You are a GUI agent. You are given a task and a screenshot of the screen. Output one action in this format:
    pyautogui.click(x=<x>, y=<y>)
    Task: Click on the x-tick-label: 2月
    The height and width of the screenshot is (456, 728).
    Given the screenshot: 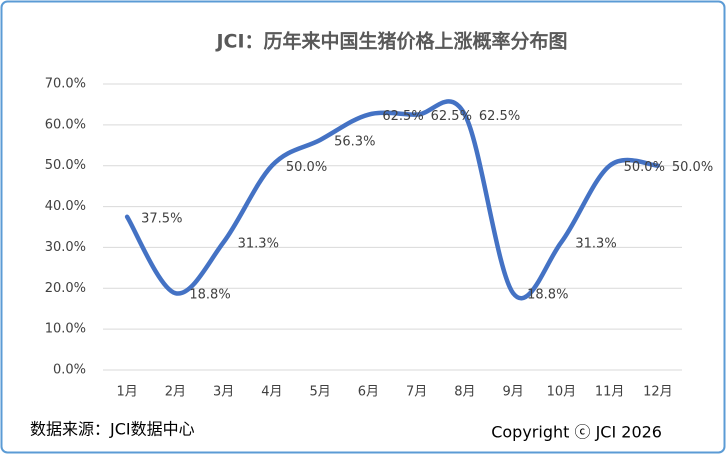 What is the action you would take?
    pyautogui.click(x=175, y=392)
    